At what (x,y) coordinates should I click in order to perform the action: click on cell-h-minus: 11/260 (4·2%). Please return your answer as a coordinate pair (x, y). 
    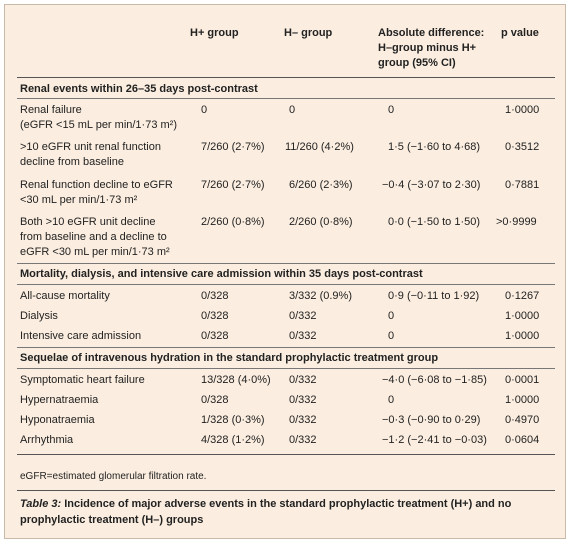
    Looking at the image, I should click on (319, 147).